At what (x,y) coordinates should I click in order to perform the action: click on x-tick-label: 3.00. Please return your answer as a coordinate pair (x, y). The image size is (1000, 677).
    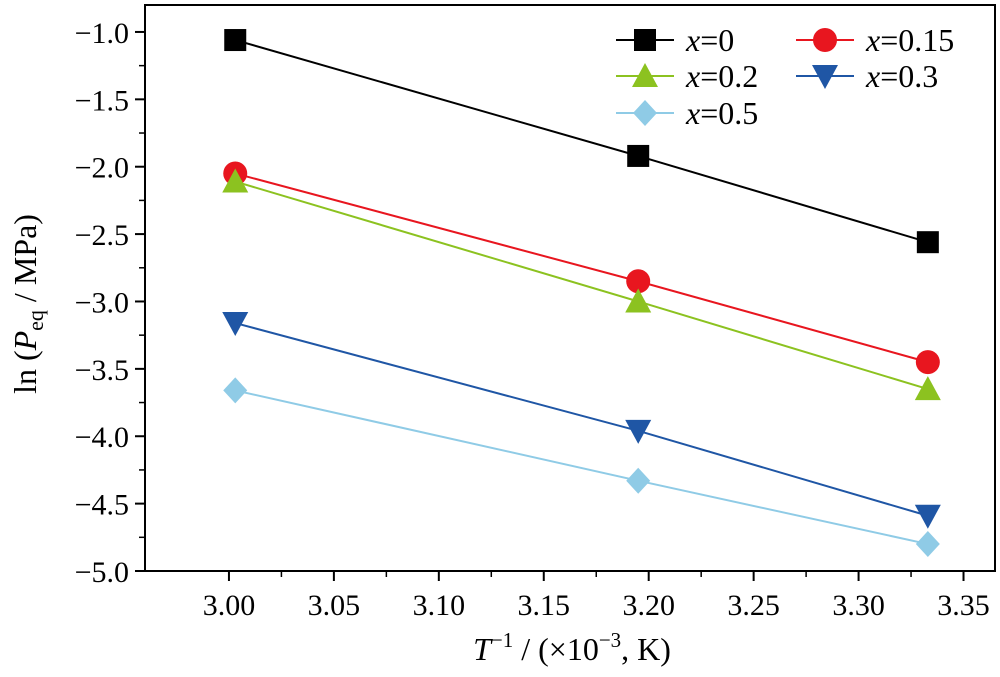
    Looking at the image, I should click on (229, 605).